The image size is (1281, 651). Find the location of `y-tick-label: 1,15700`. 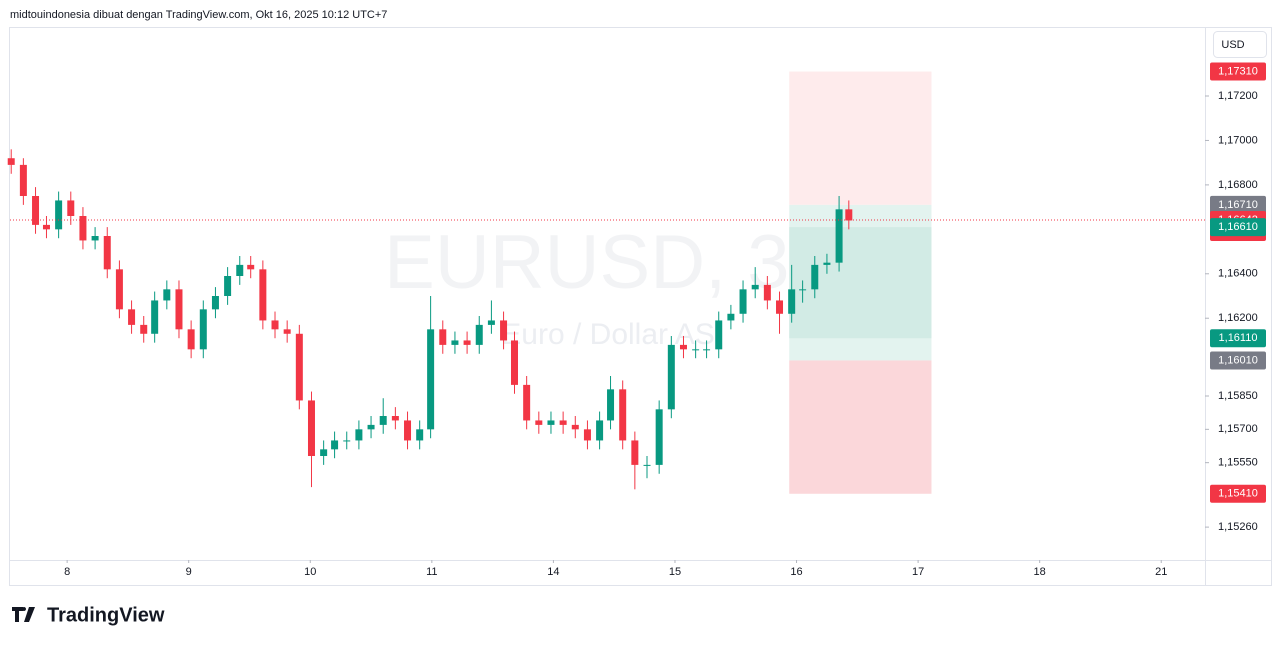

y-tick-label: 1,15700 is located at coordinates (1238, 429).